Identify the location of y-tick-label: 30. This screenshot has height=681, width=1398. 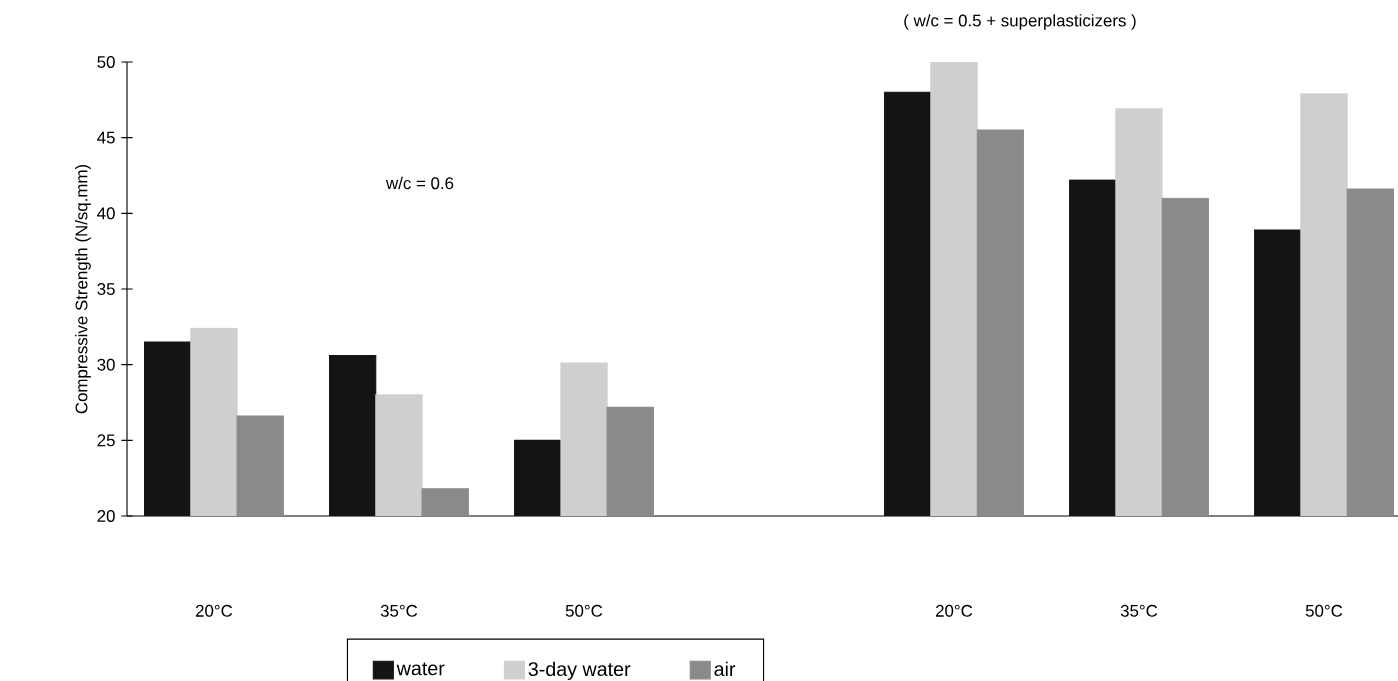
(106, 364).